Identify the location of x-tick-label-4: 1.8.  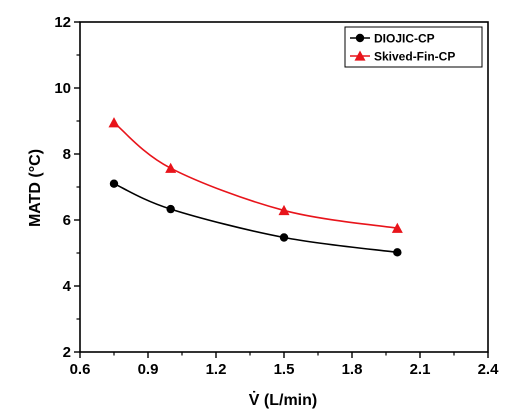
(352, 369).